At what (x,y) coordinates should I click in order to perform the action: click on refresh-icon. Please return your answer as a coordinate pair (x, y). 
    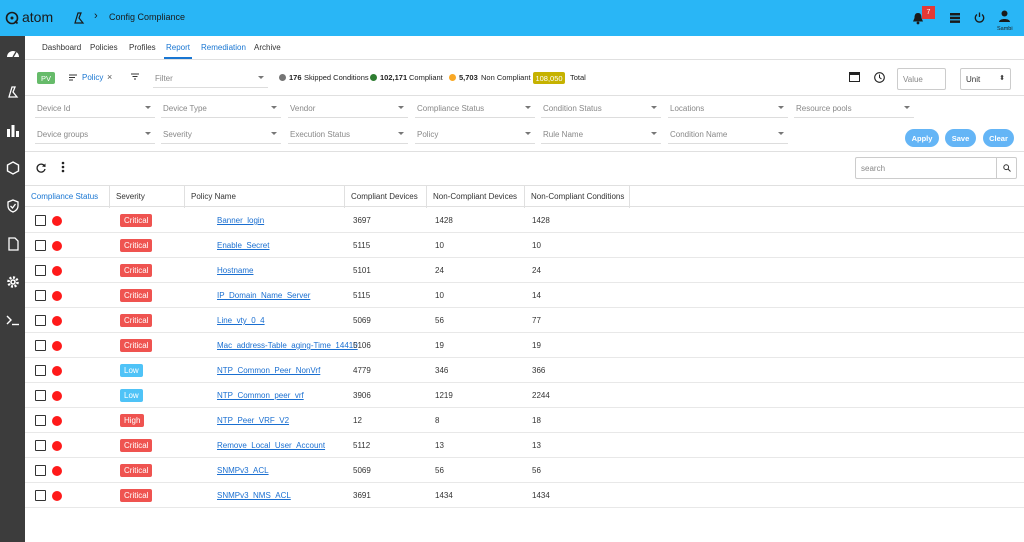
    Looking at the image, I should click on (41, 168).